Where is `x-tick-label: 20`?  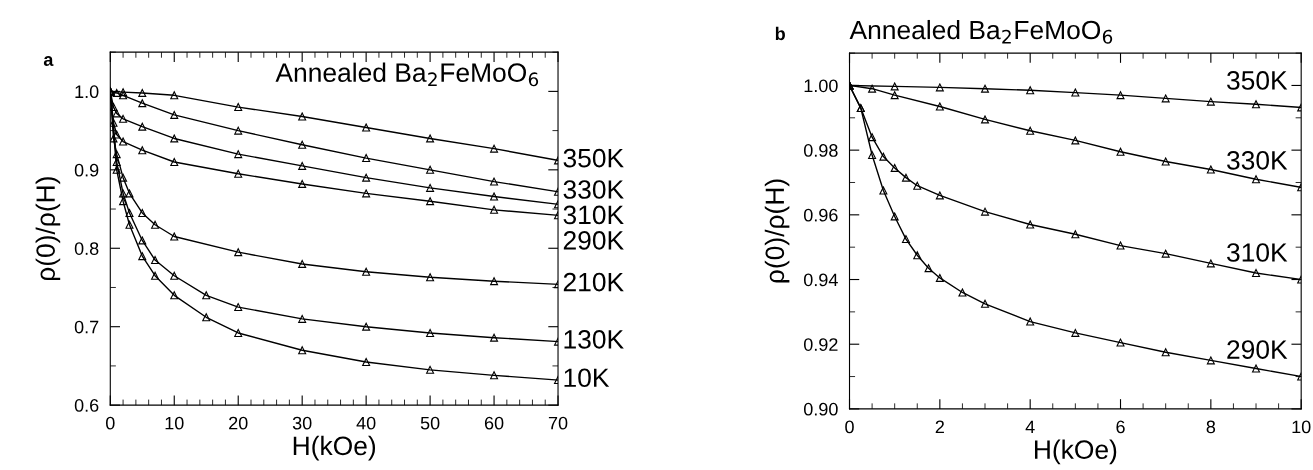 x-tick-label: 20 is located at coordinates (238, 423).